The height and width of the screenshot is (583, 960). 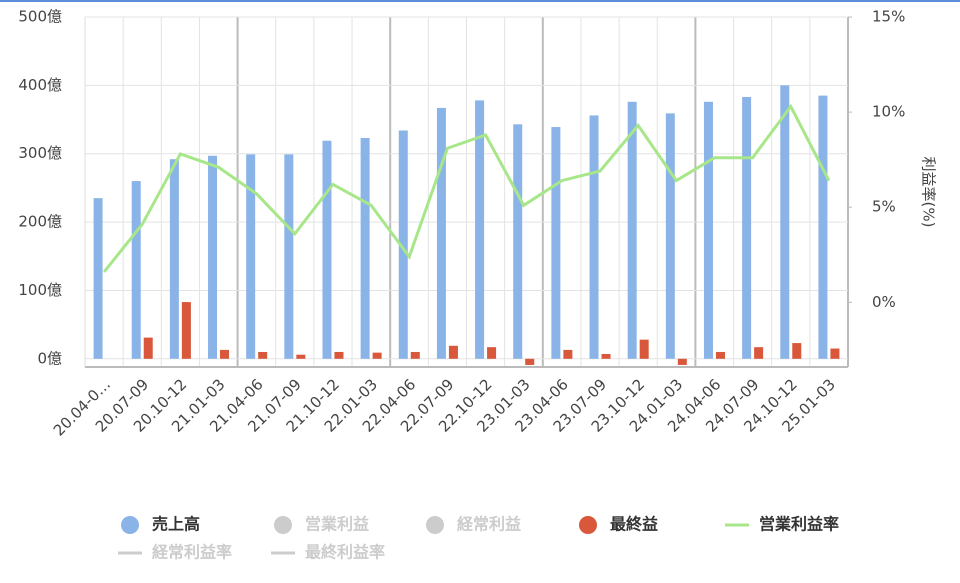 I want to click on legend-item: 営業利益, so click(x=321, y=525).